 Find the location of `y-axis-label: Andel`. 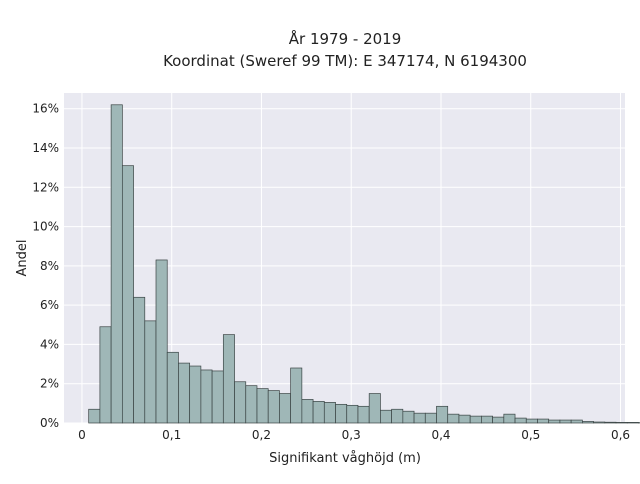

y-axis-label: Andel is located at coordinates (22, 258).